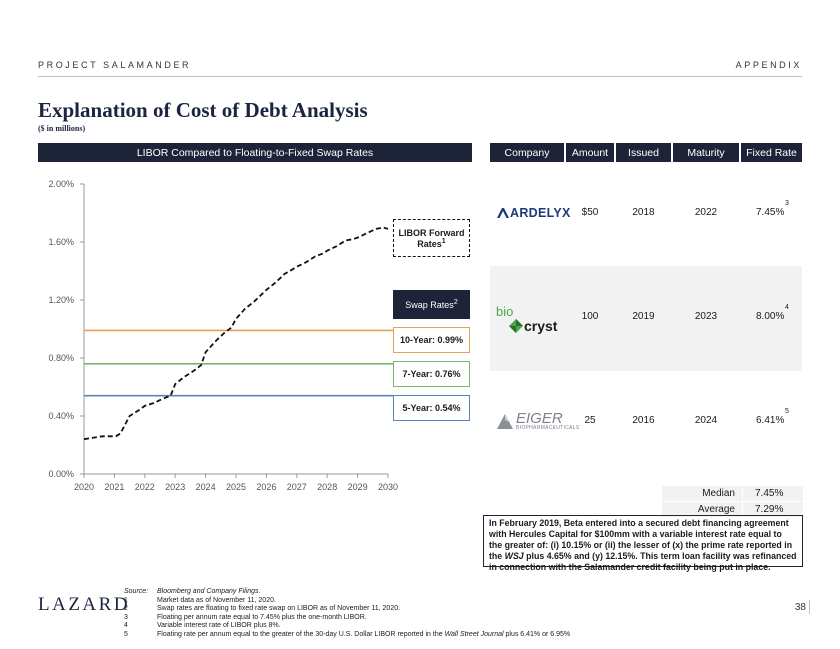 The width and height of the screenshot is (840, 649). Describe the element at coordinates (643, 152) in the screenshot. I see `col-header-issued: Issued` at that location.